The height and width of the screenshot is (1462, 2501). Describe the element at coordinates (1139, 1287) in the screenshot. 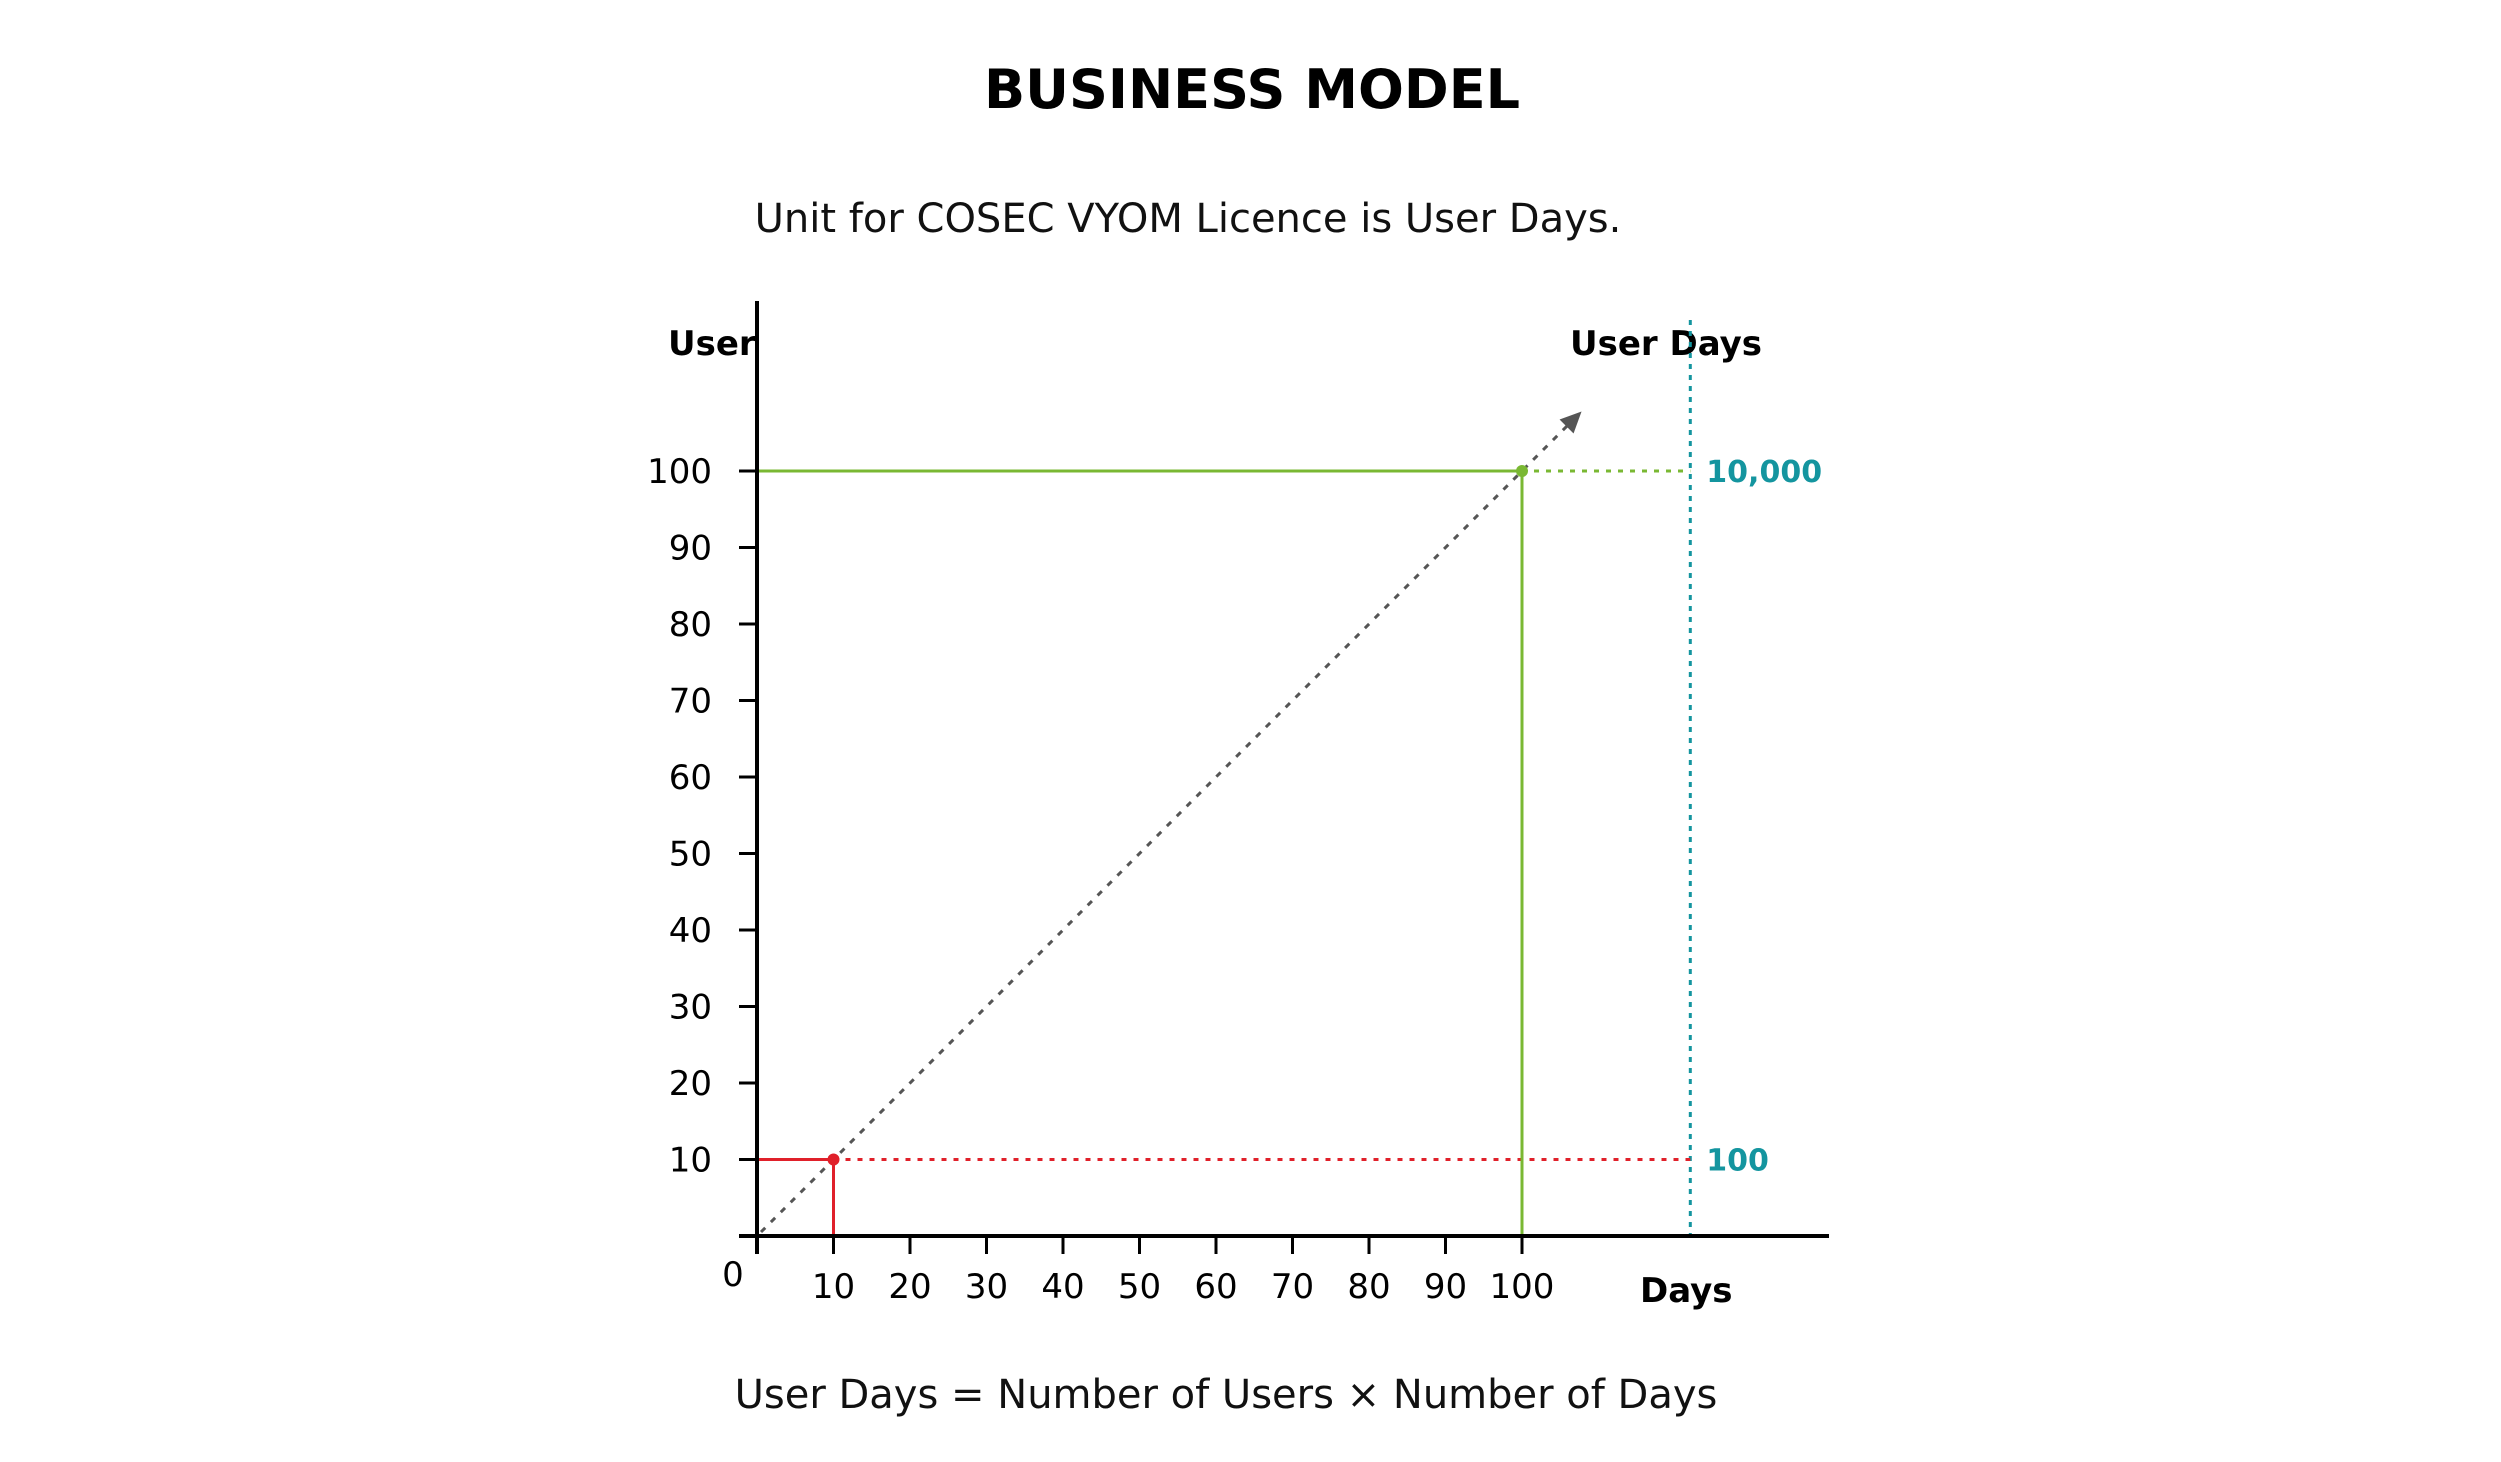

I see `x-tick-label: 50` at that location.